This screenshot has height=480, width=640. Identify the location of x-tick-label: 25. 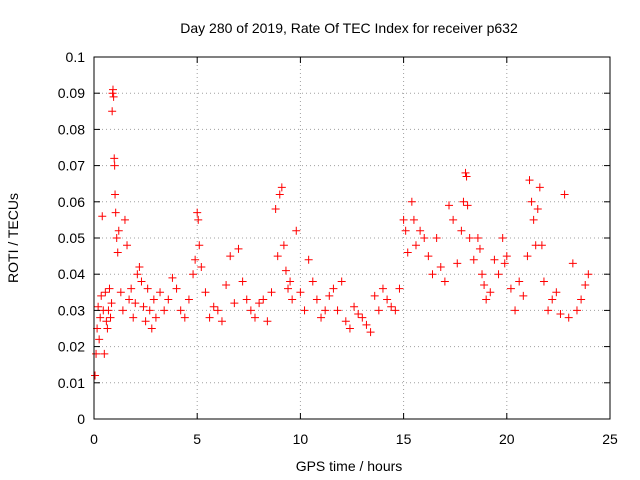
(610, 439).